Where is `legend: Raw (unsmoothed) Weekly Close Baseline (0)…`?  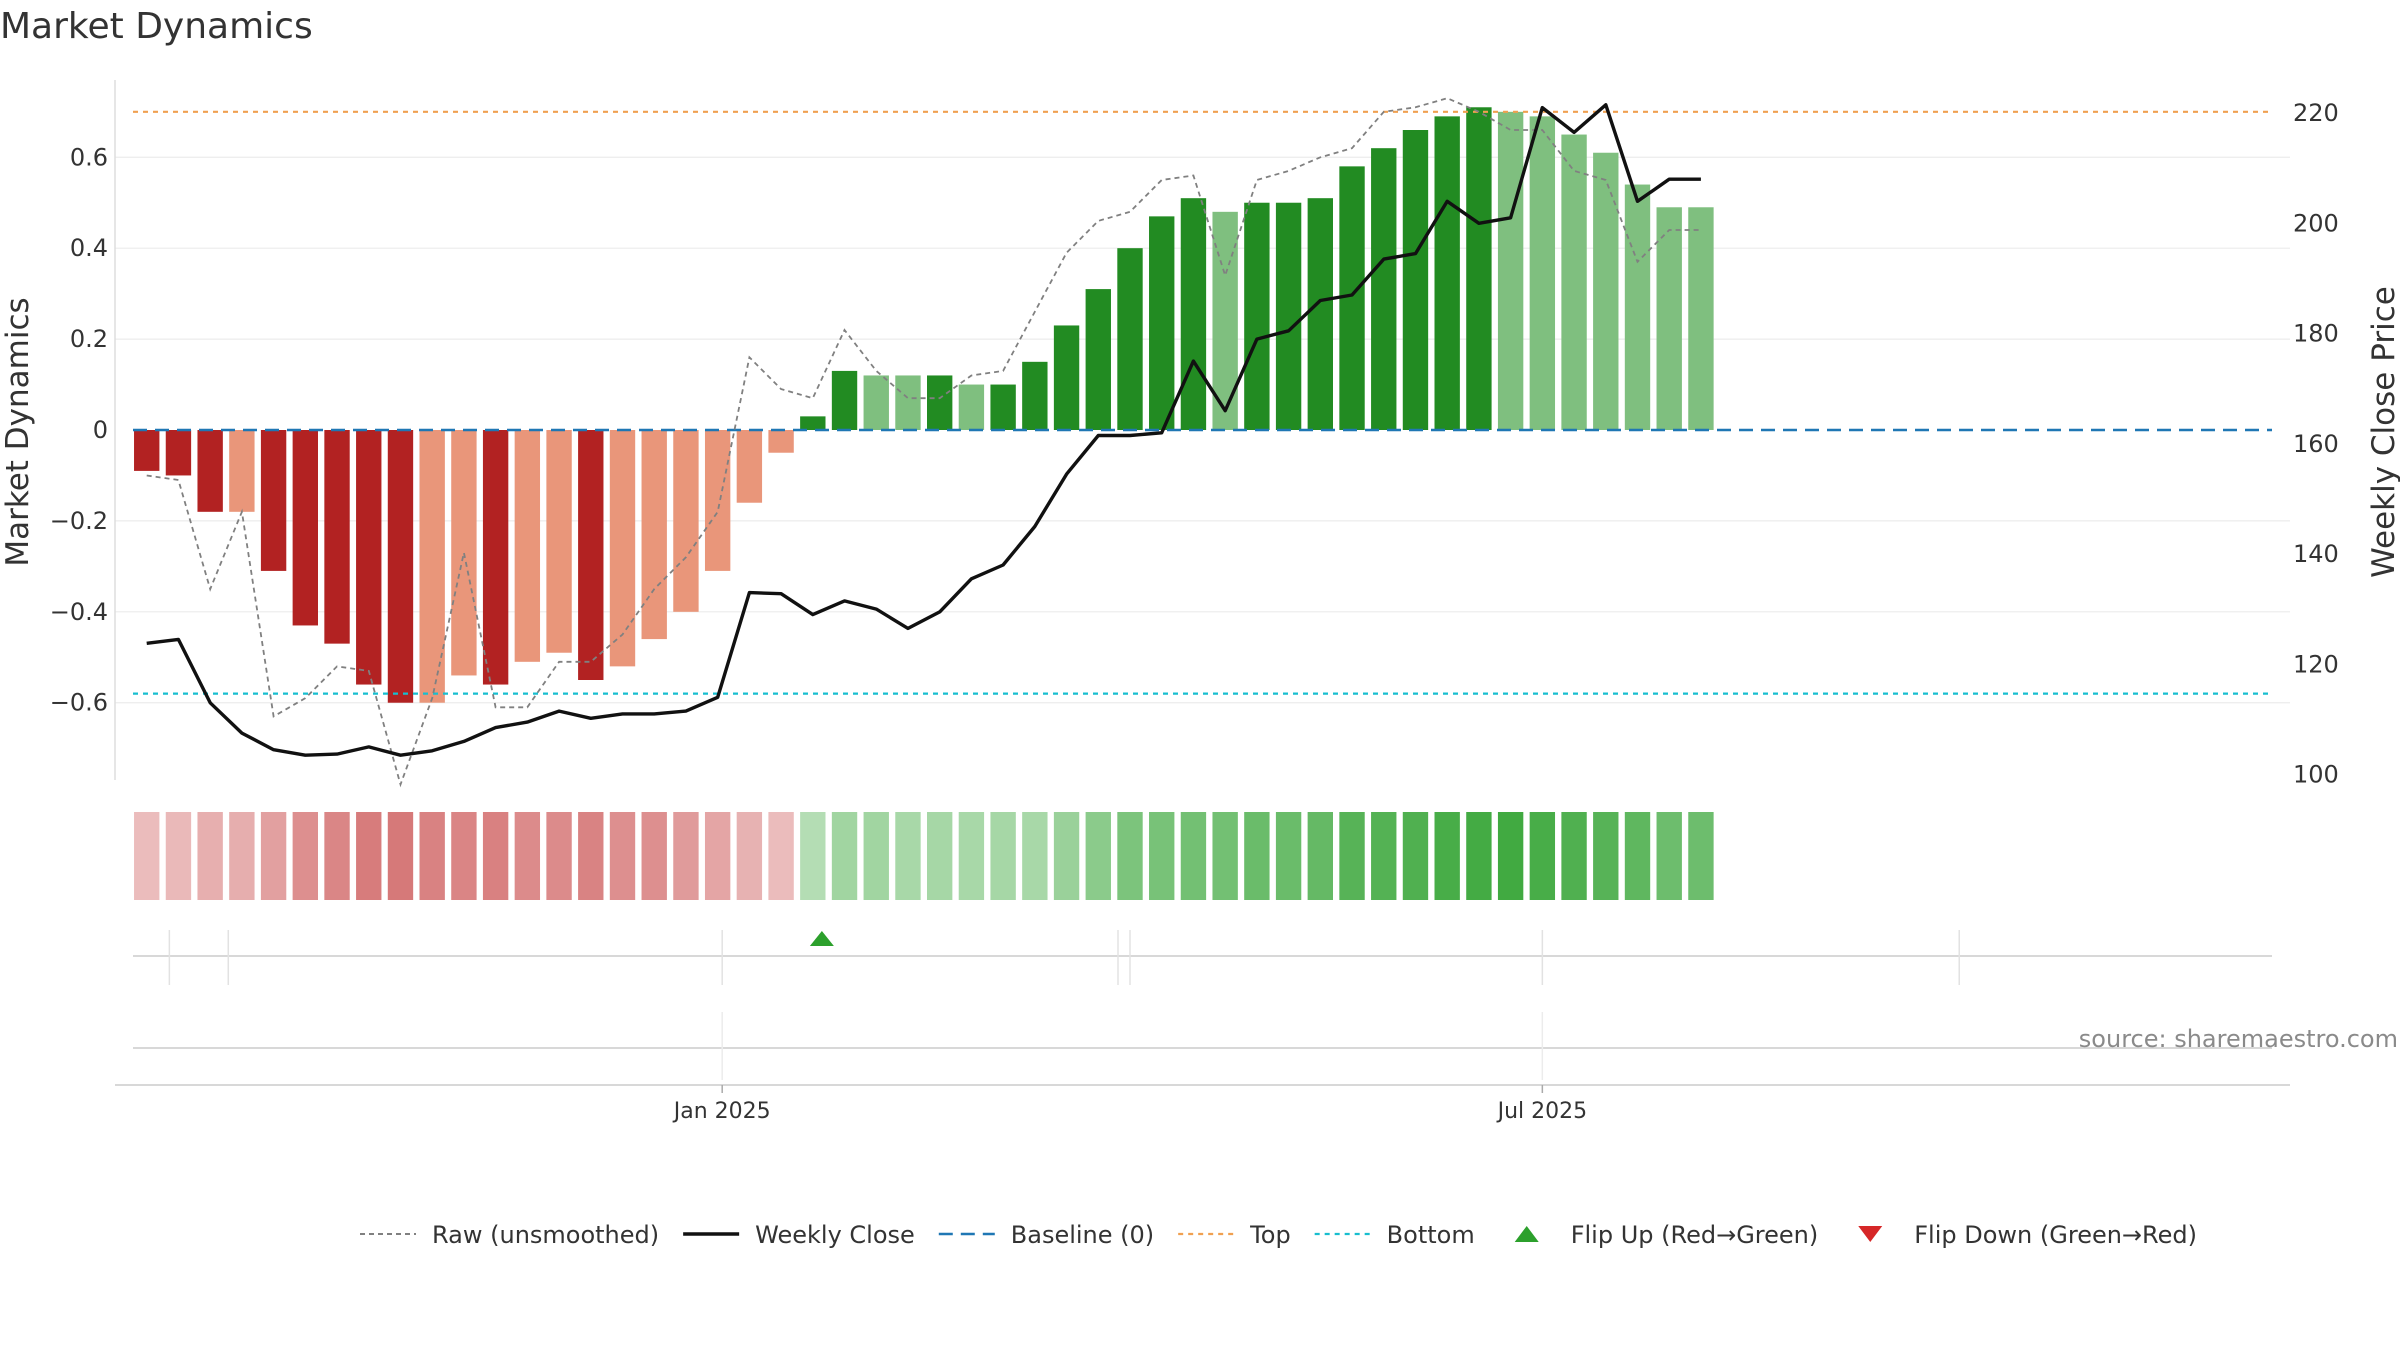 legend: Raw (unsmoothed) Weekly Close Baseline (0)… is located at coordinates (1278, 1235).